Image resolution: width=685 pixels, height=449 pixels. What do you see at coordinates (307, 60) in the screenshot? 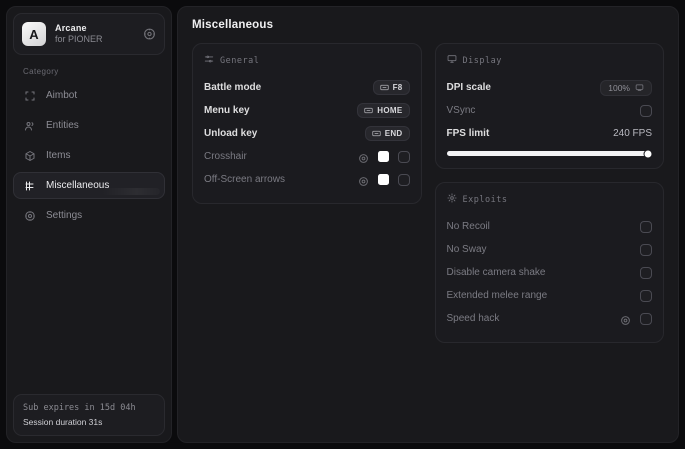
I see `card-general-header: General` at bounding box center [307, 60].